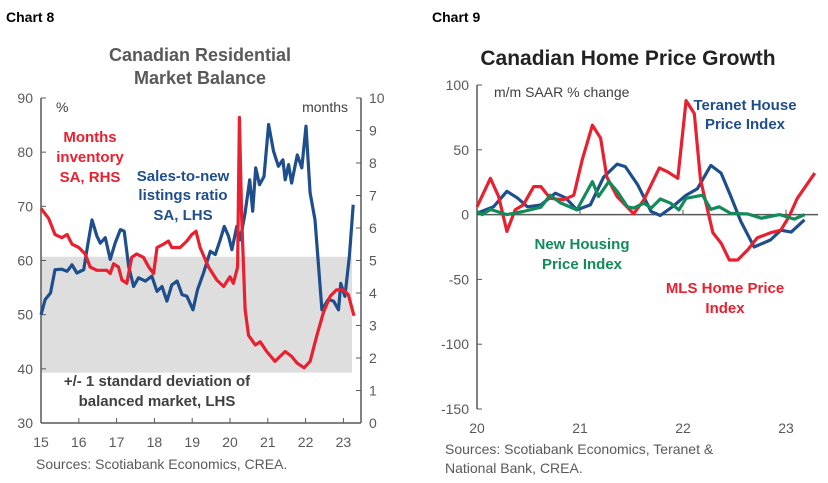 The image size is (828, 483). I want to click on right-tick-label: 2, so click(373, 358).